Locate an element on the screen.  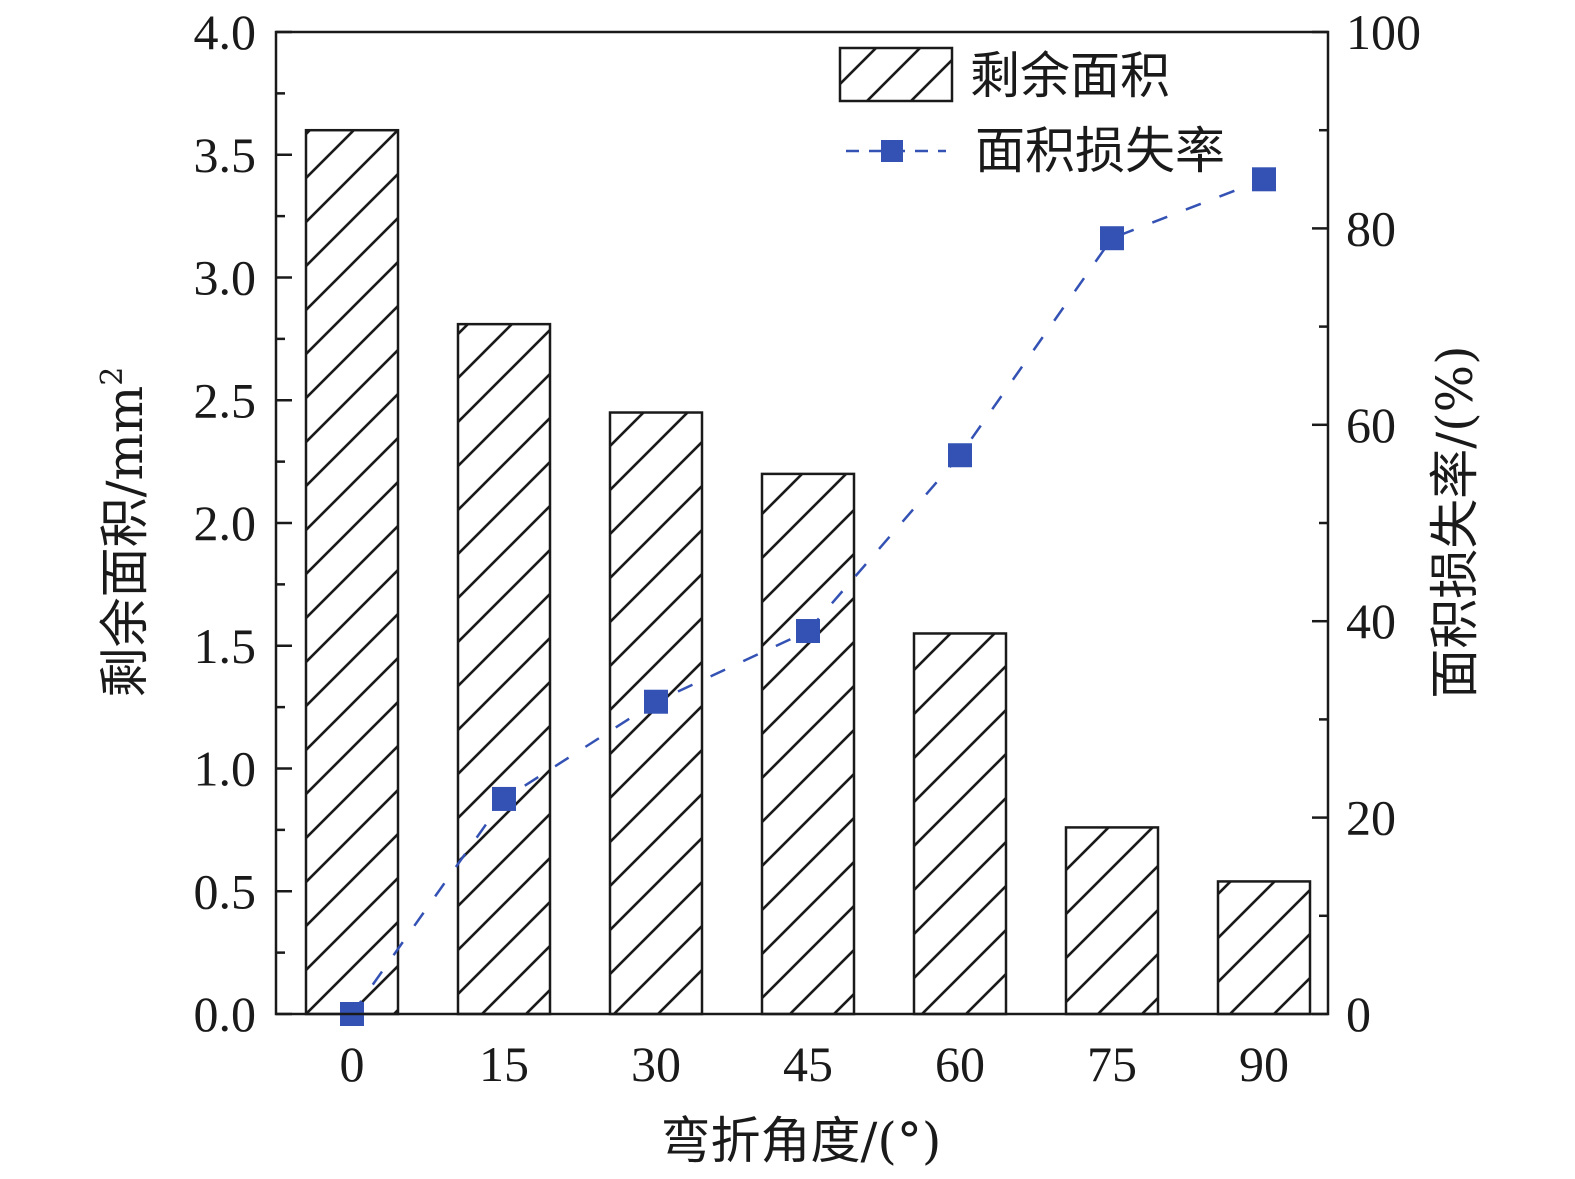
y-tick-label: 3.0 is located at coordinates (225, 278).